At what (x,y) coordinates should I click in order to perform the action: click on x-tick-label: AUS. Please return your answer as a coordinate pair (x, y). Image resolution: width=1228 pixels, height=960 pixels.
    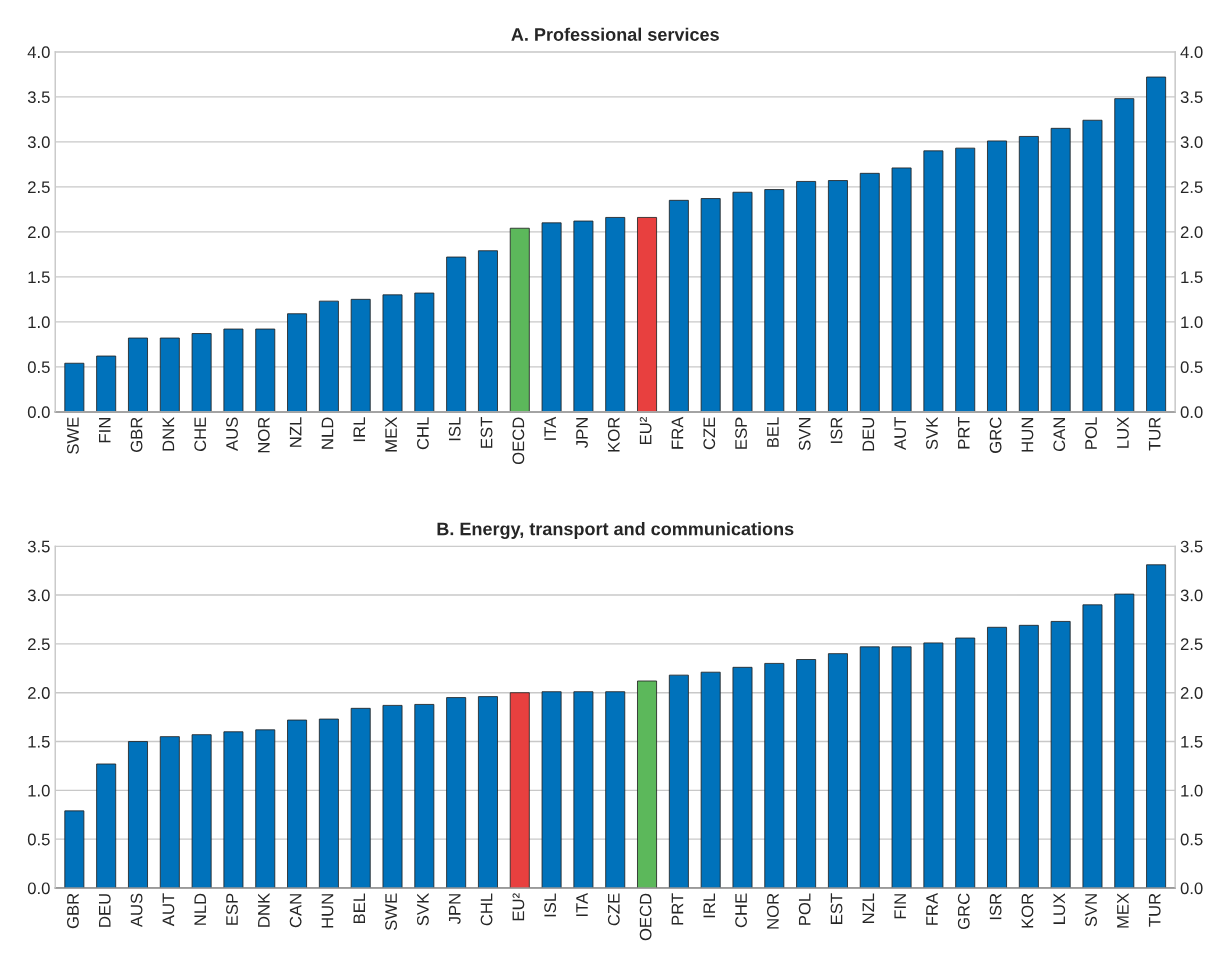
    Looking at the image, I should click on (232, 434).